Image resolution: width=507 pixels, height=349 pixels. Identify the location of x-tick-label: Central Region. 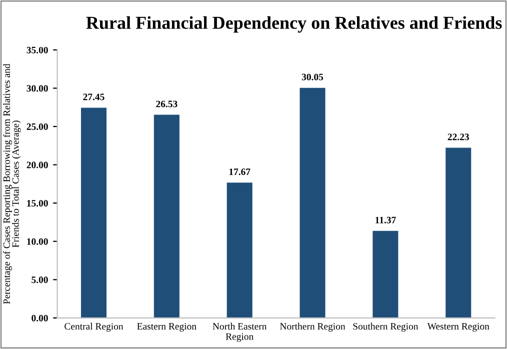
(94, 327).